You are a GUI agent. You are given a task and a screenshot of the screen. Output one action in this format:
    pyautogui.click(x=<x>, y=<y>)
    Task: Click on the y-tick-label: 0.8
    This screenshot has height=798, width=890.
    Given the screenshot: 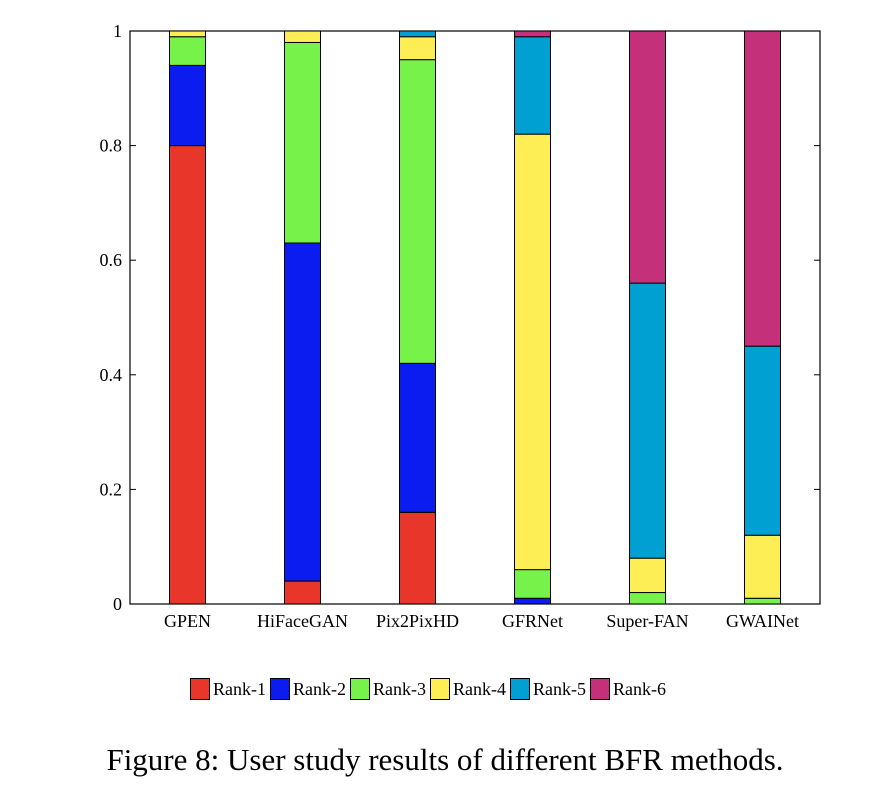 What is the action you would take?
    pyautogui.click(x=111, y=146)
    